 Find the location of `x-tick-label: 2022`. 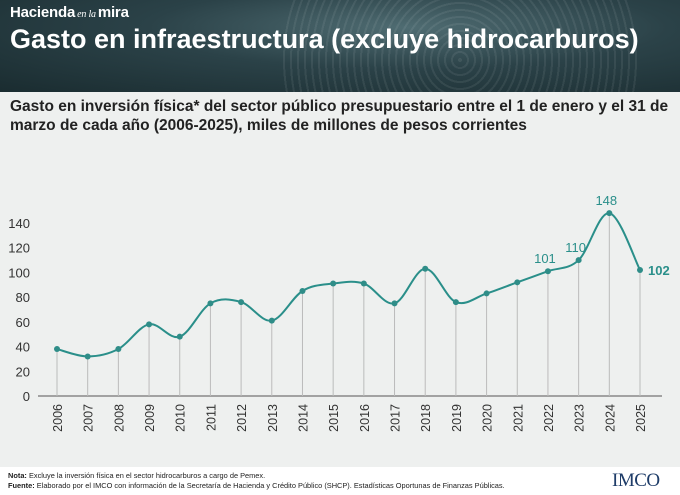

x-tick-label: 2022 is located at coordinates (549, 418).